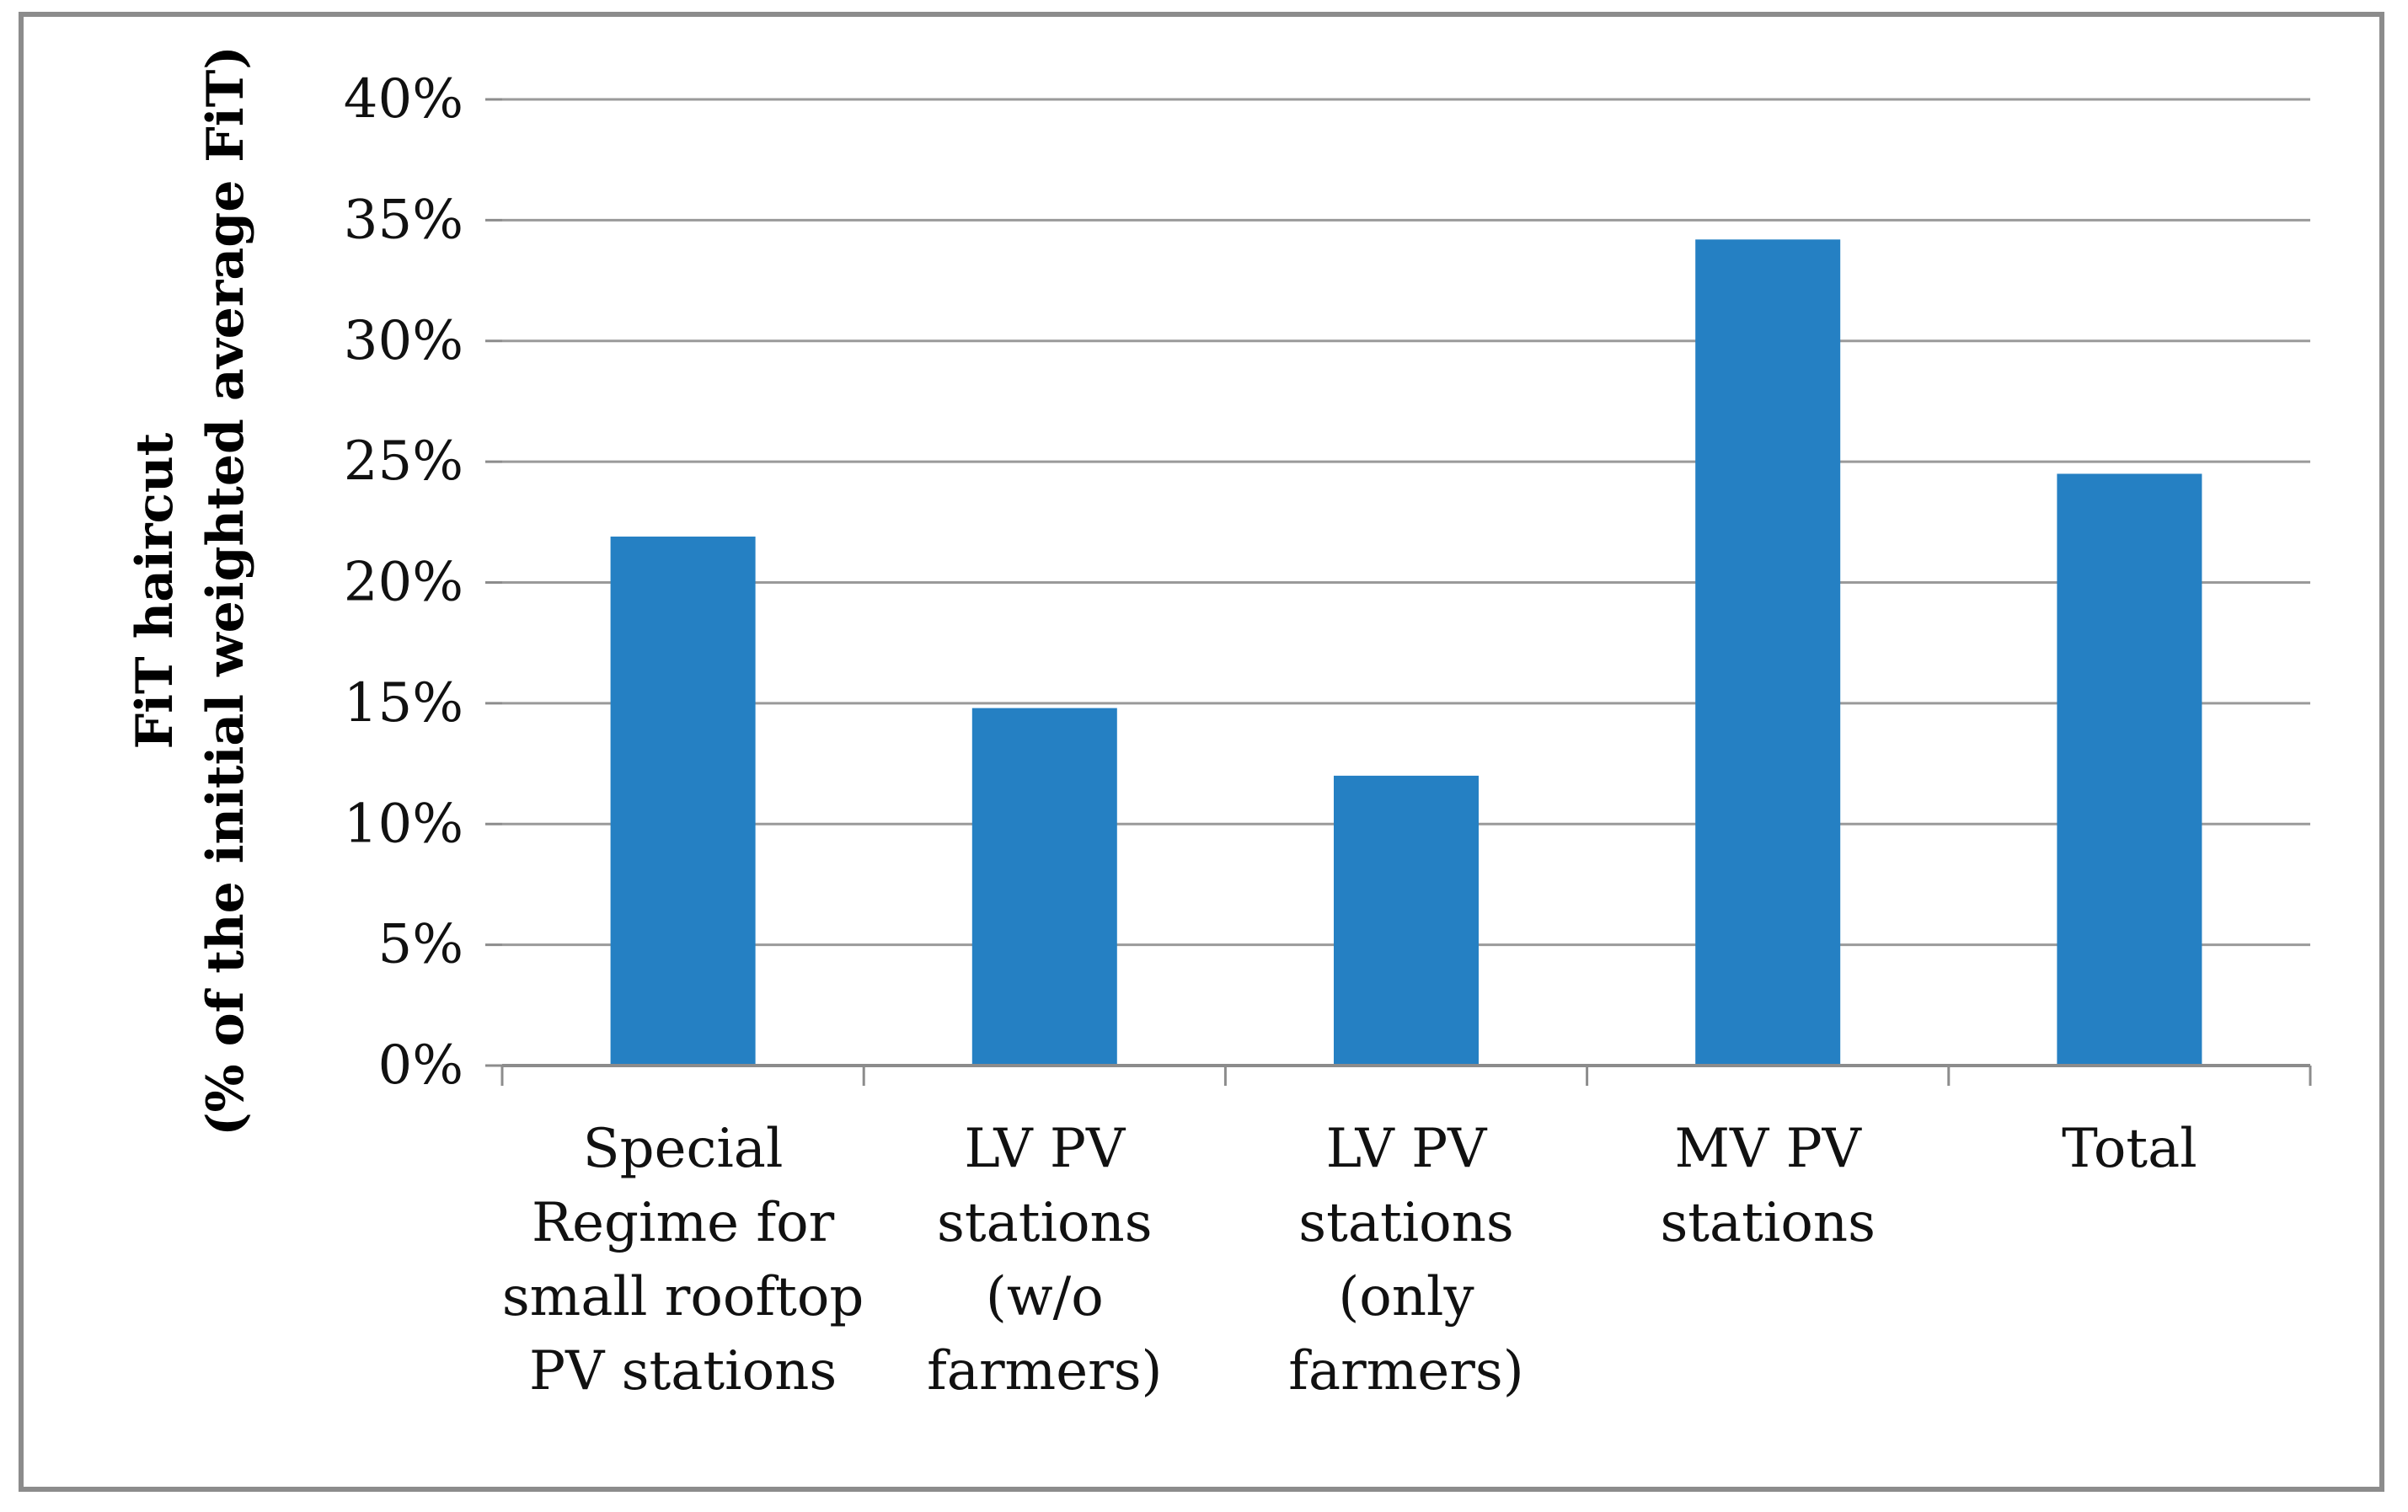 The image size is (2408, 1512). I want to click on y-tick-label: 20%, so click(403, 583).